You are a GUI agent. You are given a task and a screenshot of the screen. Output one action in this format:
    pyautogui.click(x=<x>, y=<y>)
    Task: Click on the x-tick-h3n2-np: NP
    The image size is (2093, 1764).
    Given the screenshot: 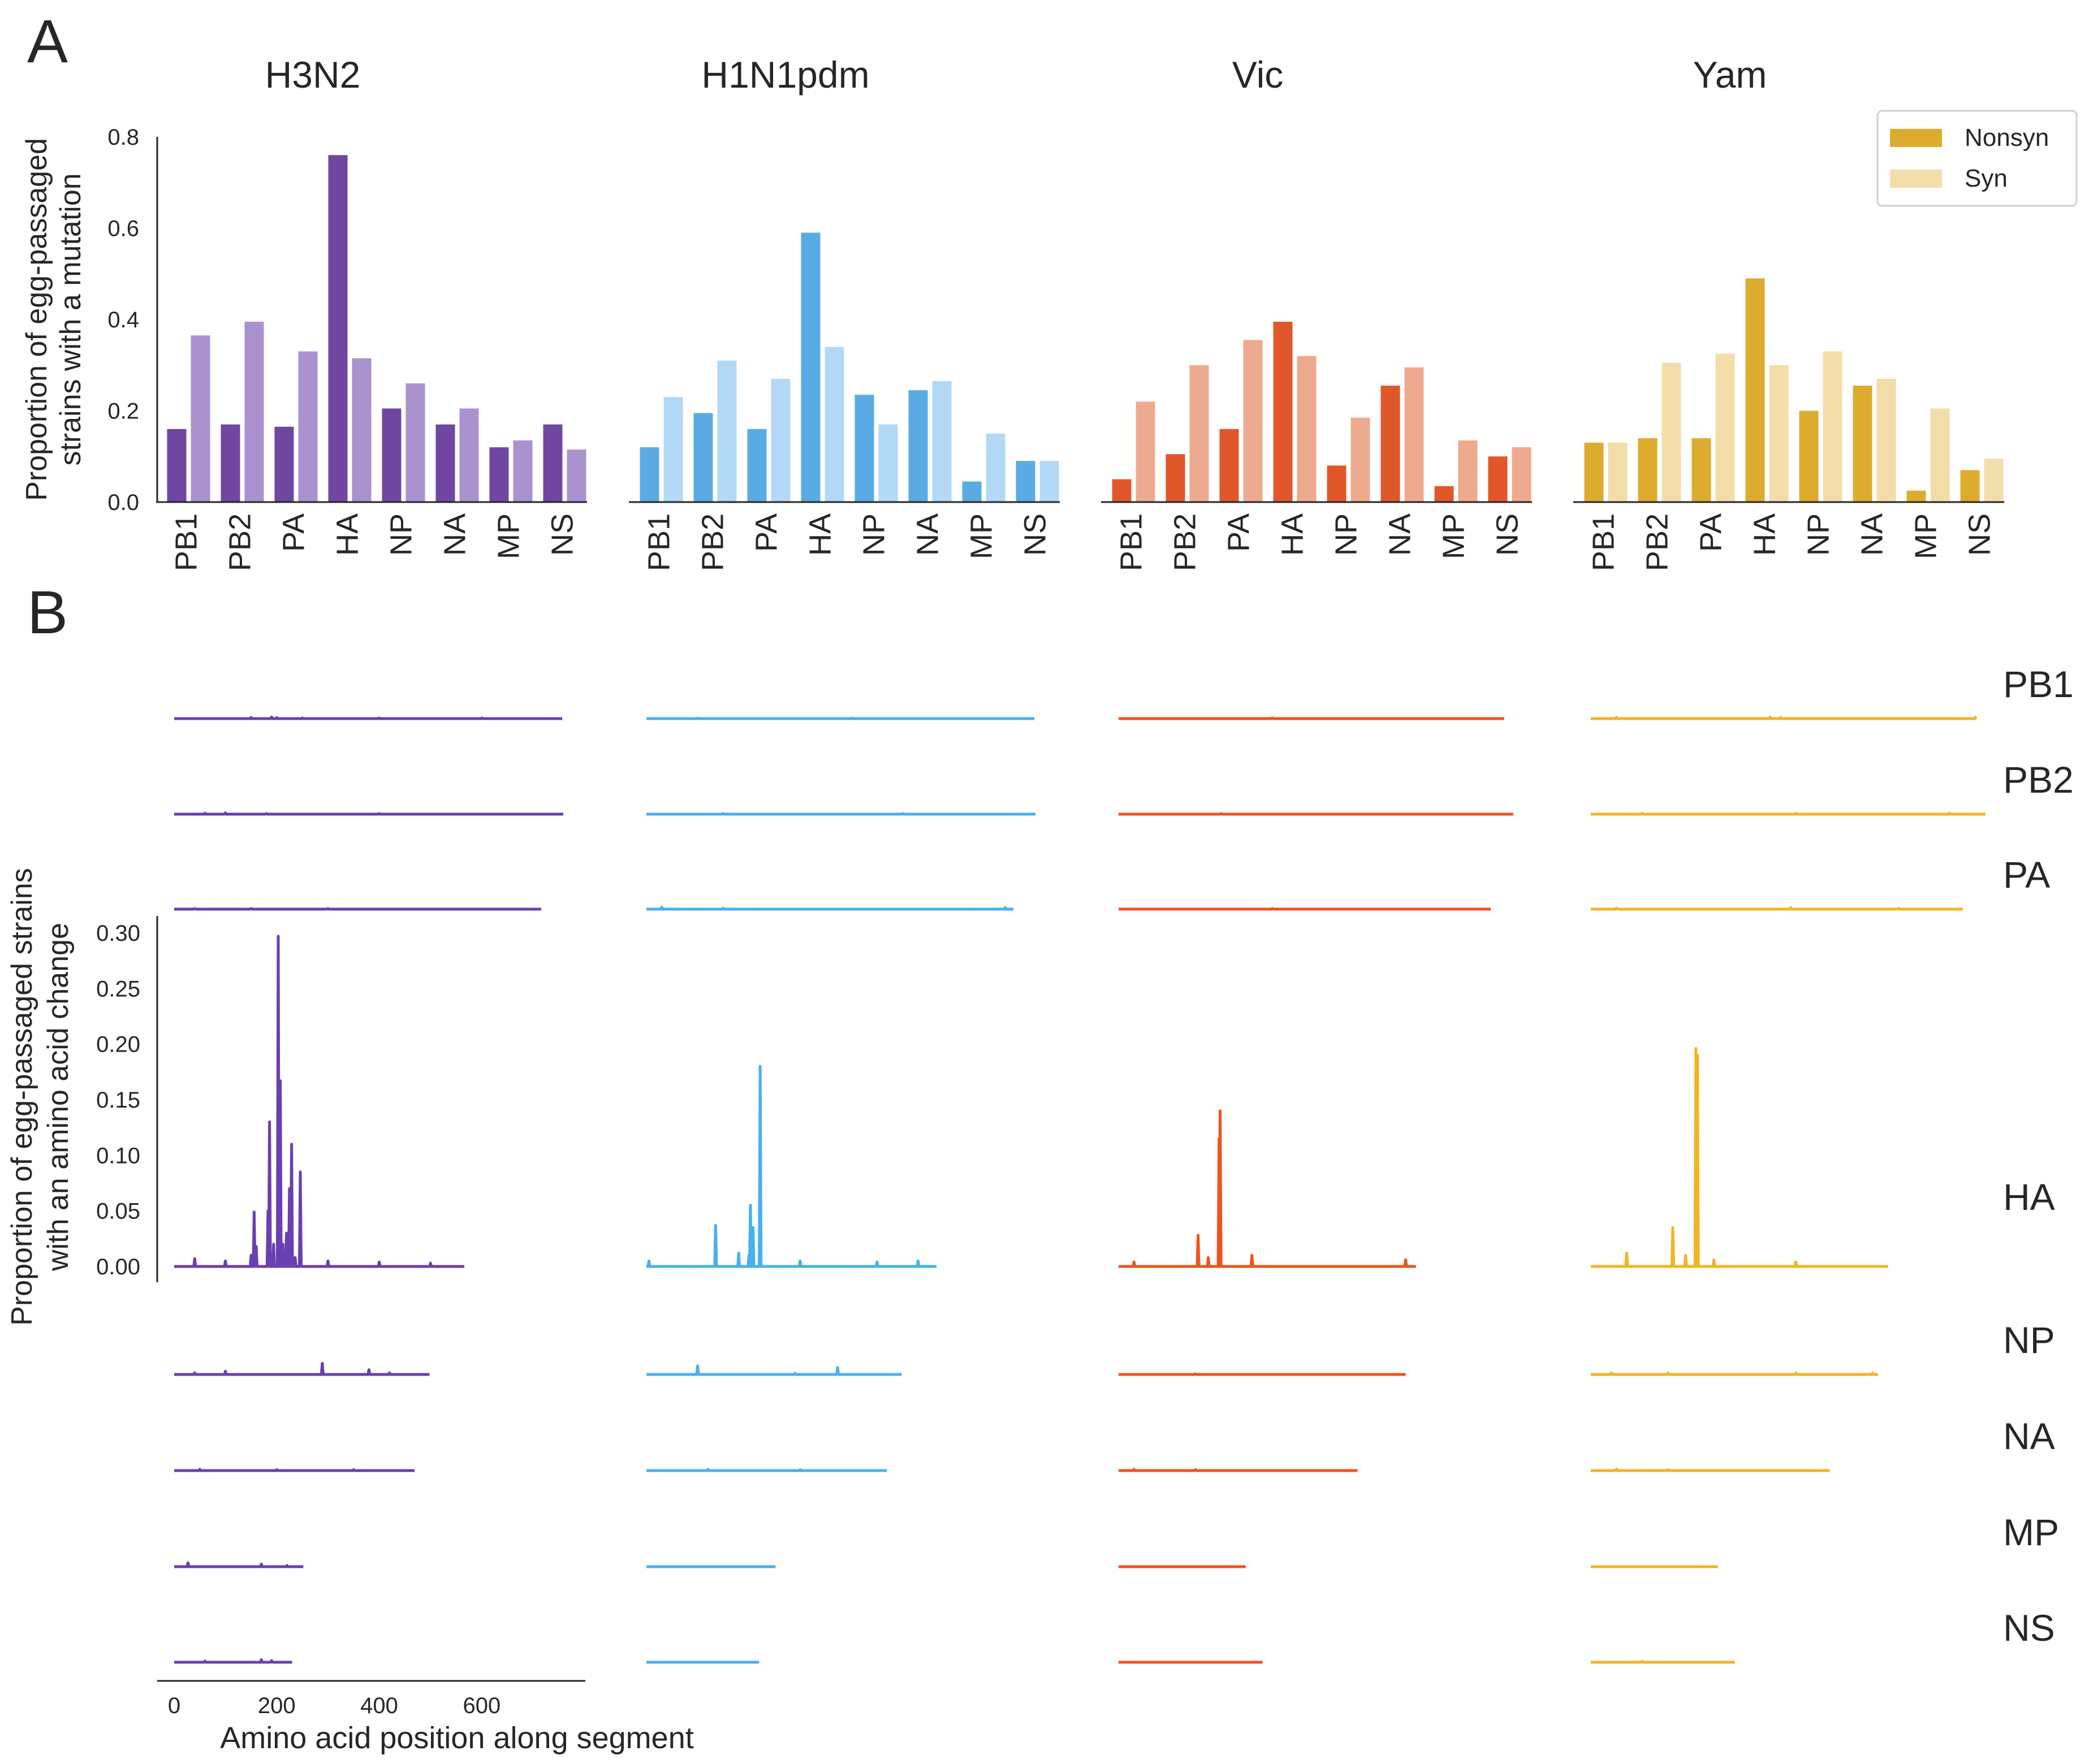 What is the action you would take?
    pyautogui.click(x=401, y=534)
    